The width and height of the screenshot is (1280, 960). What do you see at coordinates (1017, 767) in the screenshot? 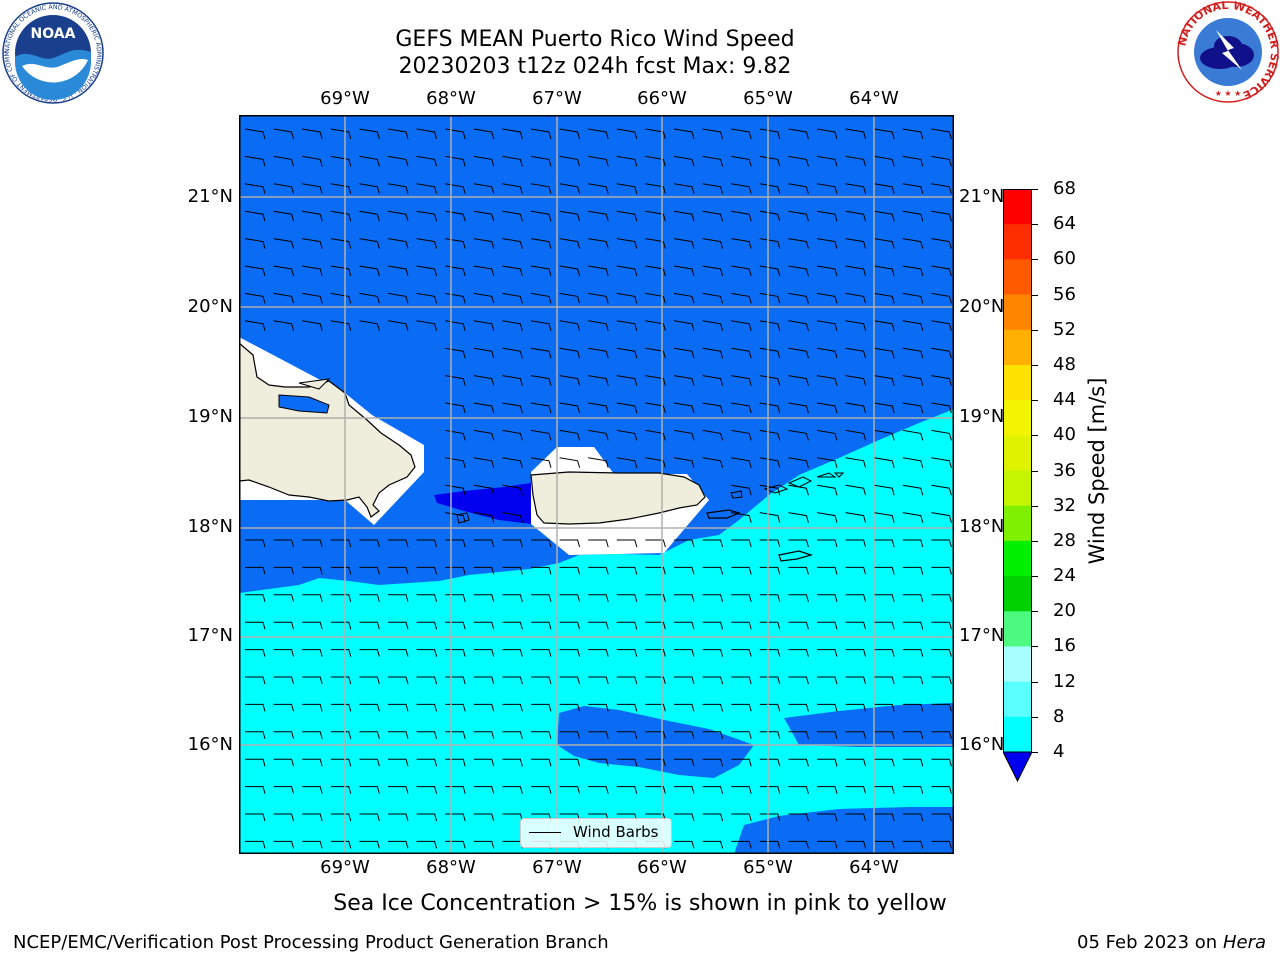
I see `colorbar-under-arrow` at bounding box center [1017, 767].